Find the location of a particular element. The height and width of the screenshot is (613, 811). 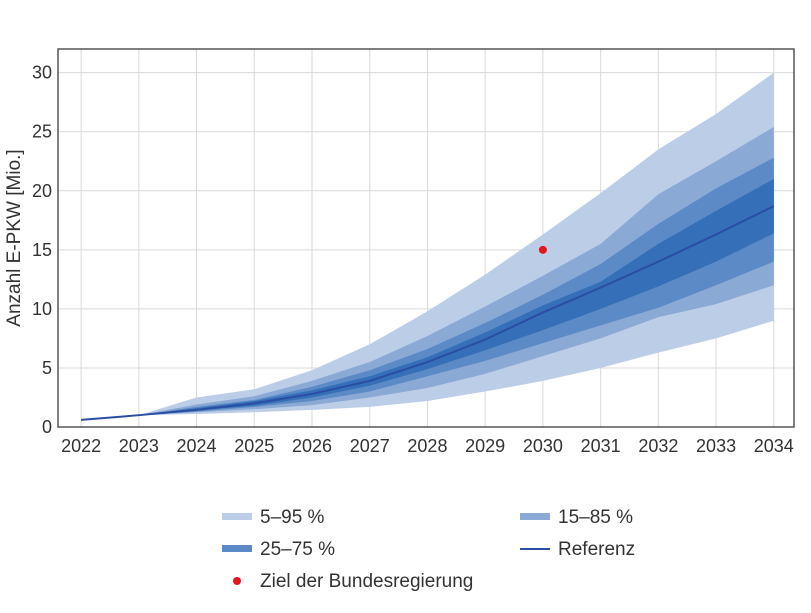

legend-label: 25–75 % is located at coordinates (297, 549).